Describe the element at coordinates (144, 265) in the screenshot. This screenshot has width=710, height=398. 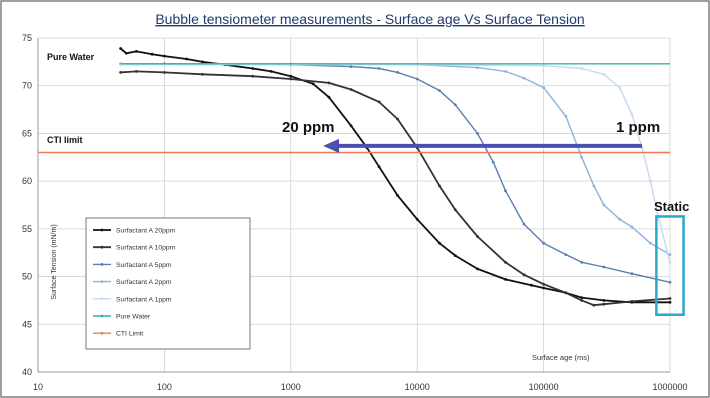
I see `legend-entry: Surfactant A 5ppm` at that location.